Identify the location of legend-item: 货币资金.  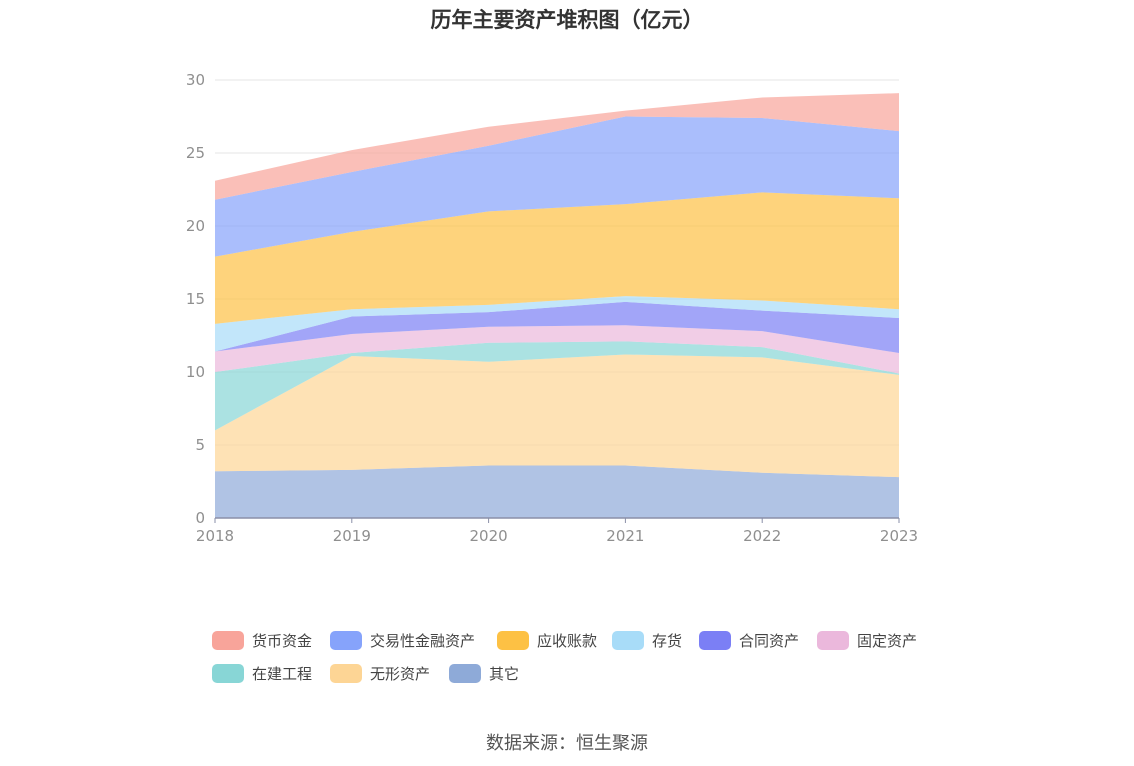
(262, 640).